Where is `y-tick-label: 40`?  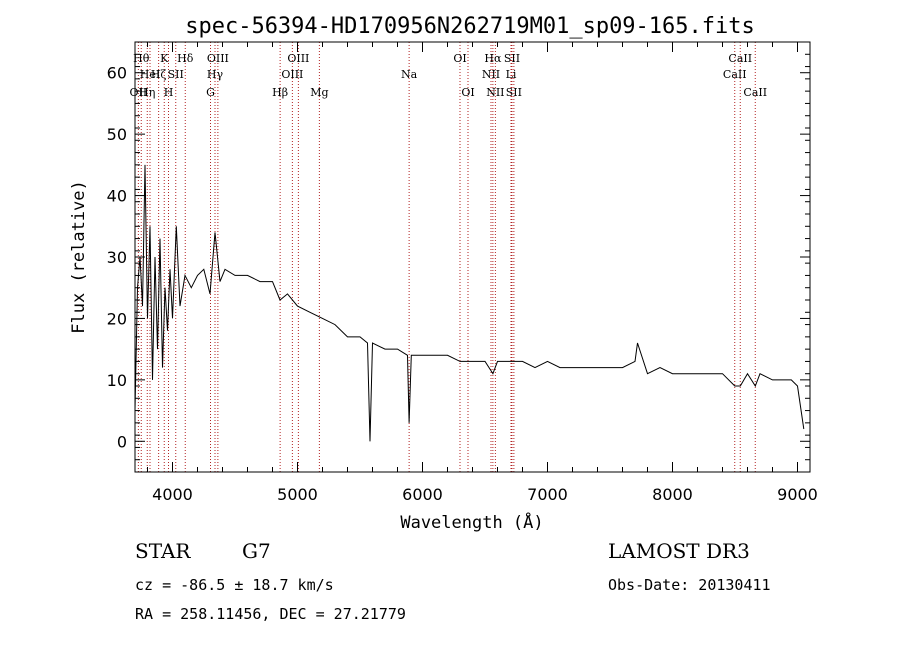 y-tick-label: 40 is located at coordinates (117, 196).